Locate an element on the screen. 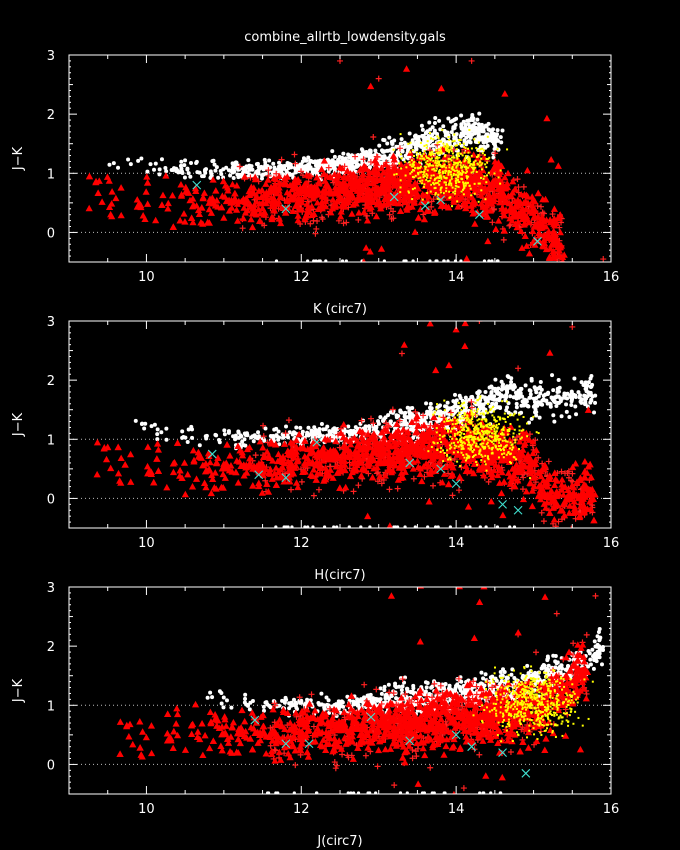 Image resolution: width=680 pixels, height=850 pixels. chart-title: combine_allrtb_lowdensity.gals is located at coordinates (345, 37).